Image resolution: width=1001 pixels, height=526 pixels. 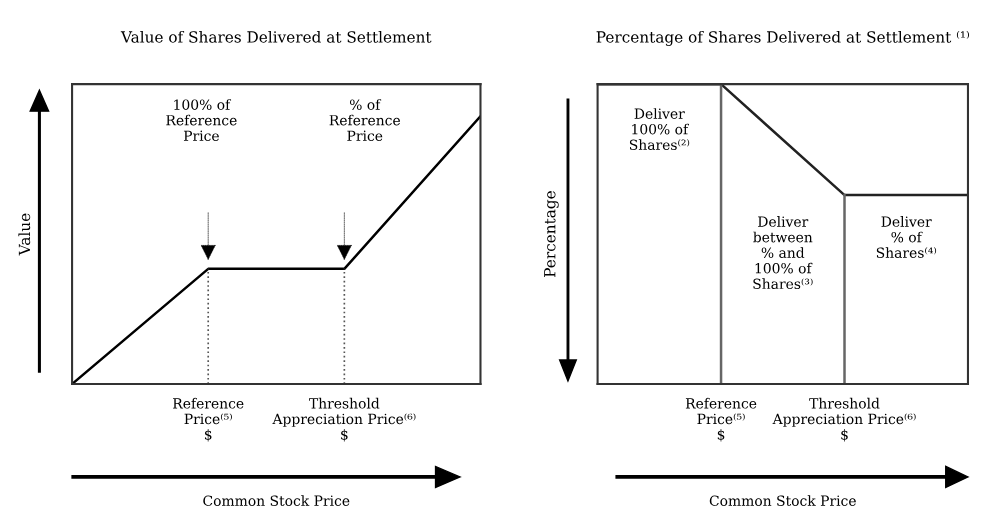 I want to click on annotation: % of Reference Price, so click(x=364, y=120).